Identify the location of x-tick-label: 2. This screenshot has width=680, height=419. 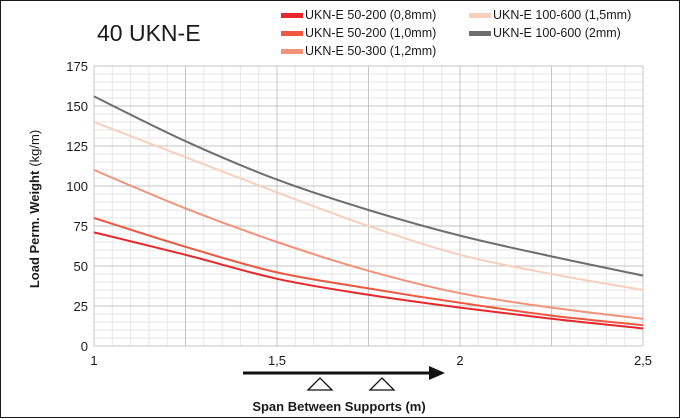
(459, 360).